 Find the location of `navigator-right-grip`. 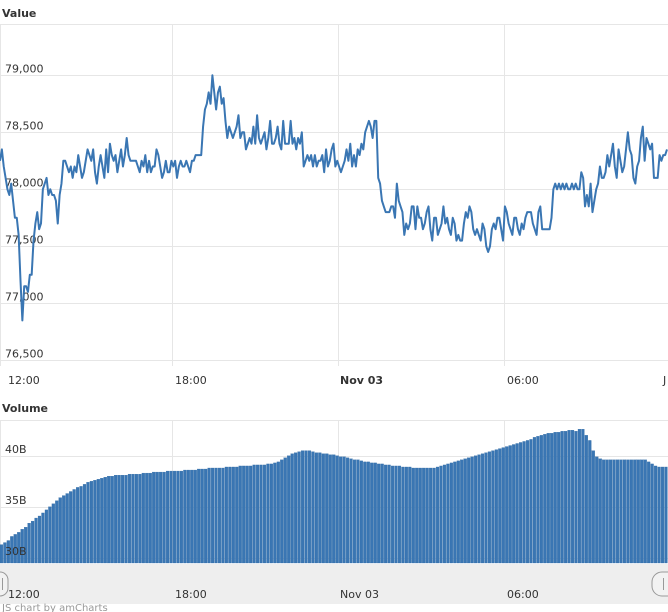

navigator-right-grip is located at coordinates (659, 584).